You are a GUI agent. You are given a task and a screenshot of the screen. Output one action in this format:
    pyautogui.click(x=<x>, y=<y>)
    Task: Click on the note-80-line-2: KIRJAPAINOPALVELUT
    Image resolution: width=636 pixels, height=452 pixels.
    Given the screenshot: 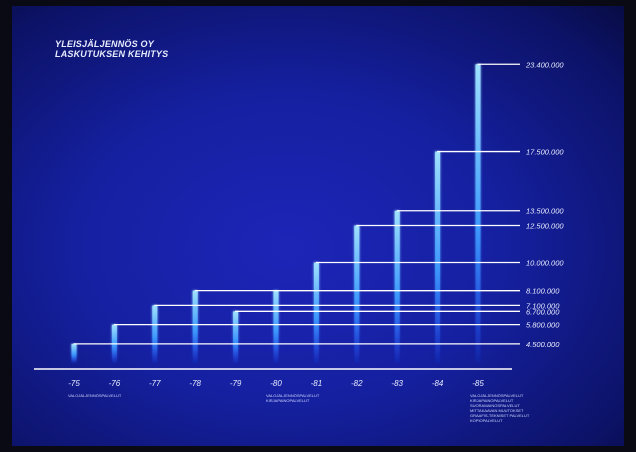 What is the action you would take?
    pyautogui.click(x=288, y=400)
    